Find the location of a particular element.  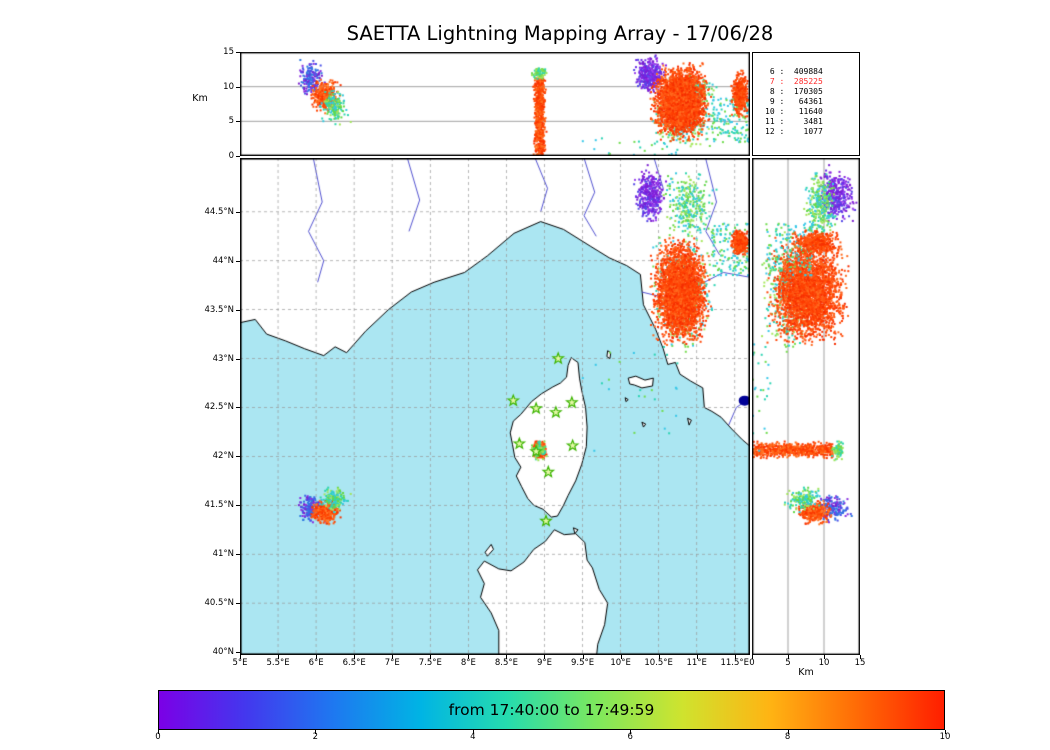

legend-row-station-12: 12 : 1077 is located at coordinates (794, 131).